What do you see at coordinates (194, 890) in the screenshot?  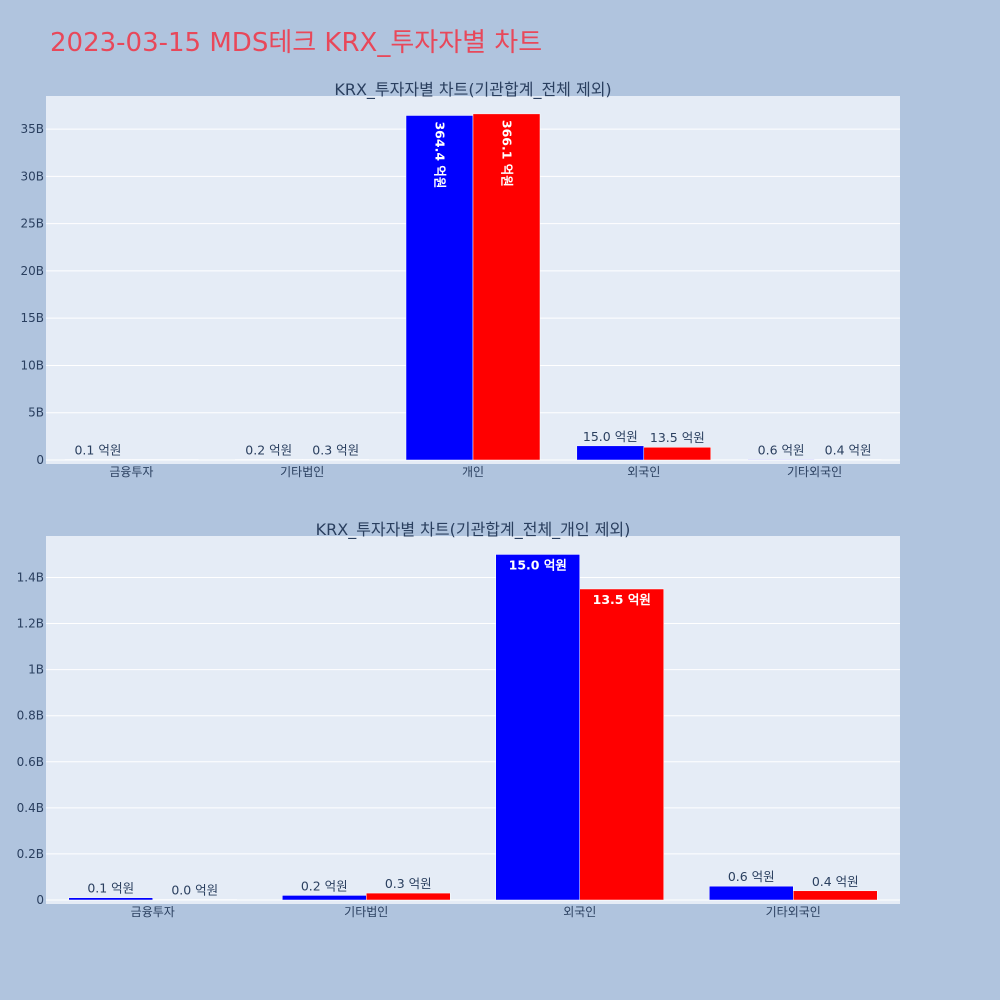 I see `data-label: 0.0 억원` at bounding box center [194, 890].